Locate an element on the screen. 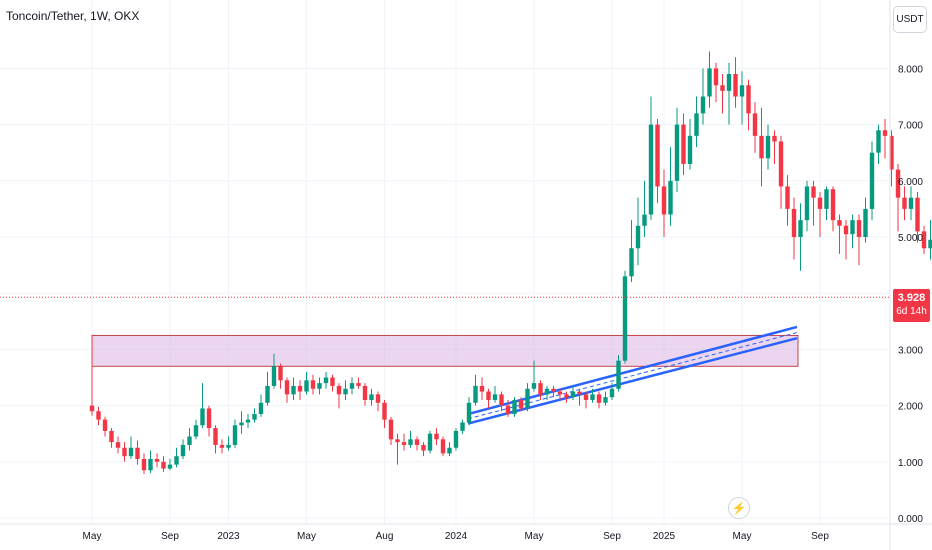 Image resolution: width=932 pixels, height=550 pixels. currency-label: USDT is located at coordinates (910, 19).